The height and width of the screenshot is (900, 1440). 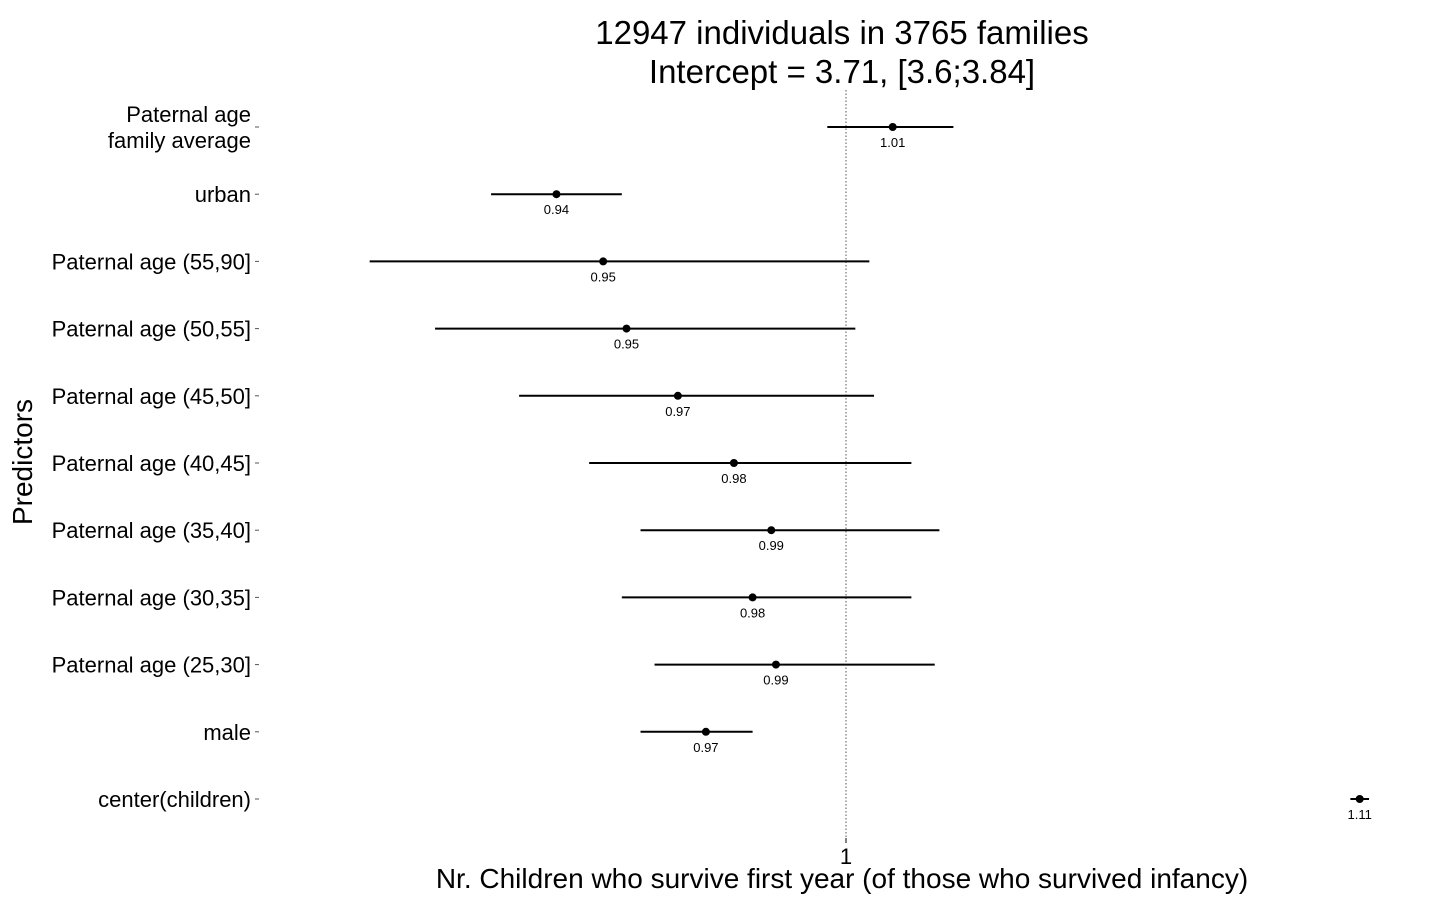 What do you see at coordinates (22, 462) in the screenshot?
I see `y-axis-label: Predictors` at bounding box center [22, 462].